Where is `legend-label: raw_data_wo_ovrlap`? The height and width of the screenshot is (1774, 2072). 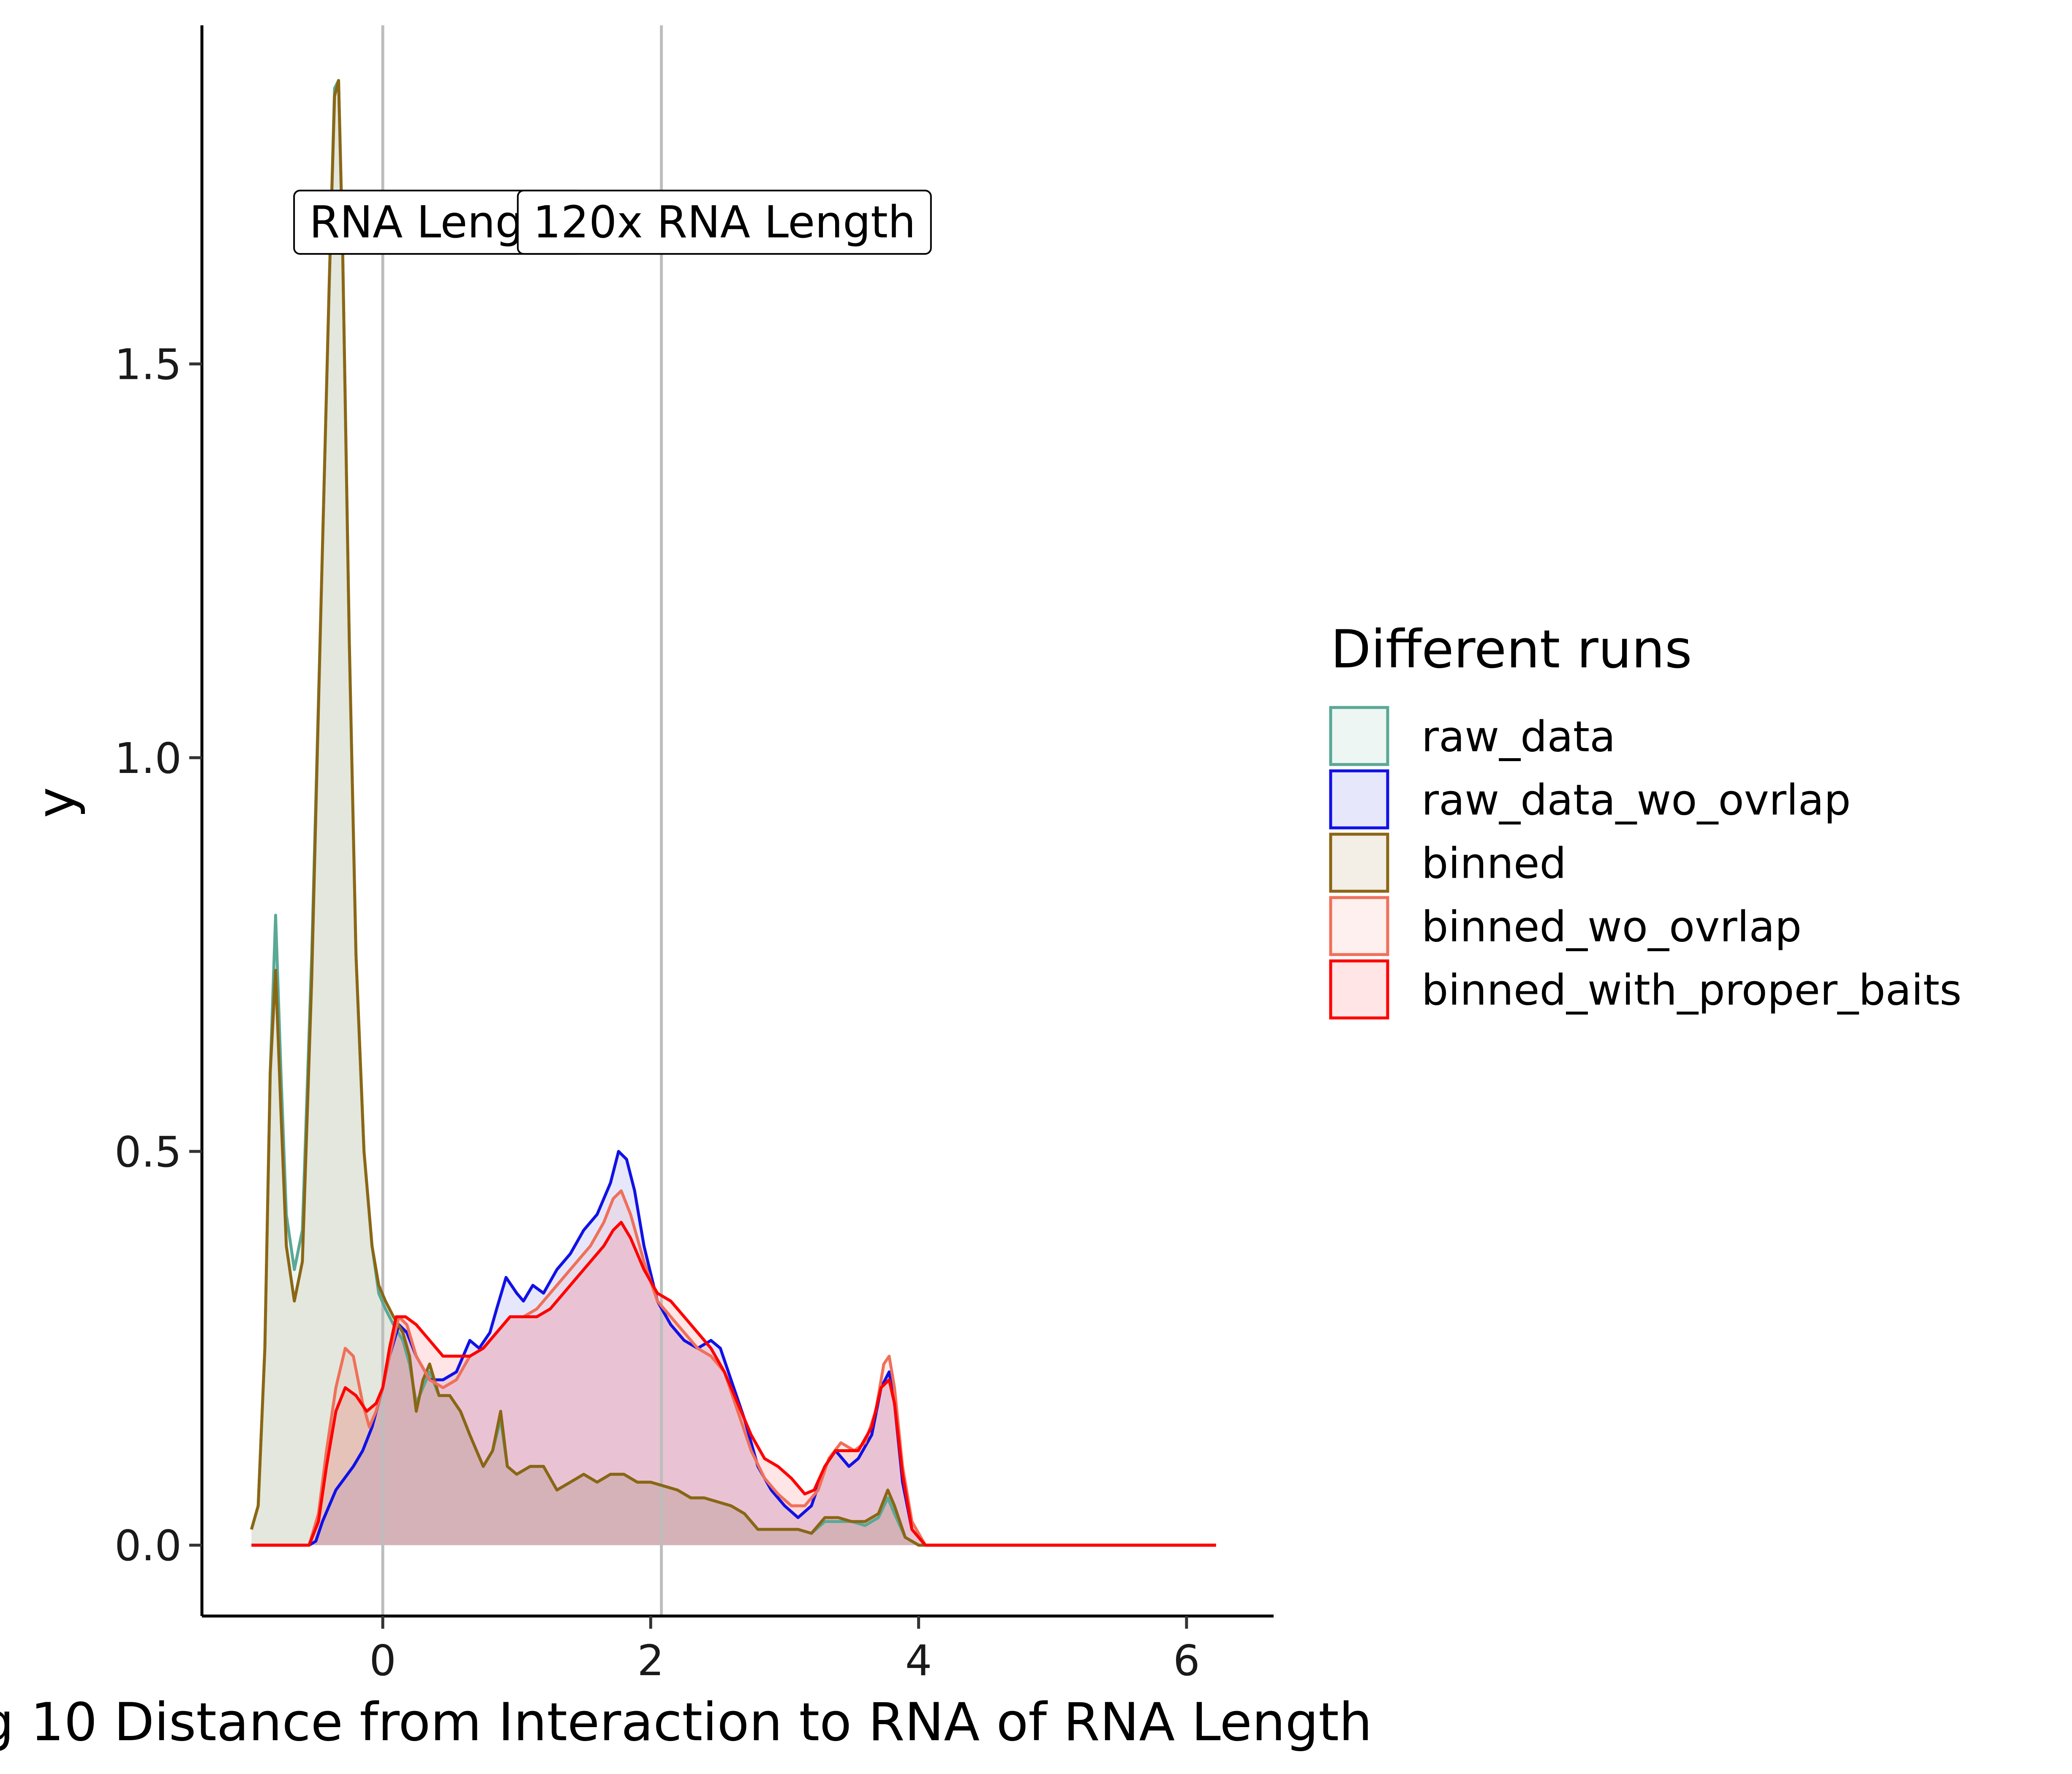
legend-label: raw_data_wo_ovrlap is located at coordinates (1636, 800).